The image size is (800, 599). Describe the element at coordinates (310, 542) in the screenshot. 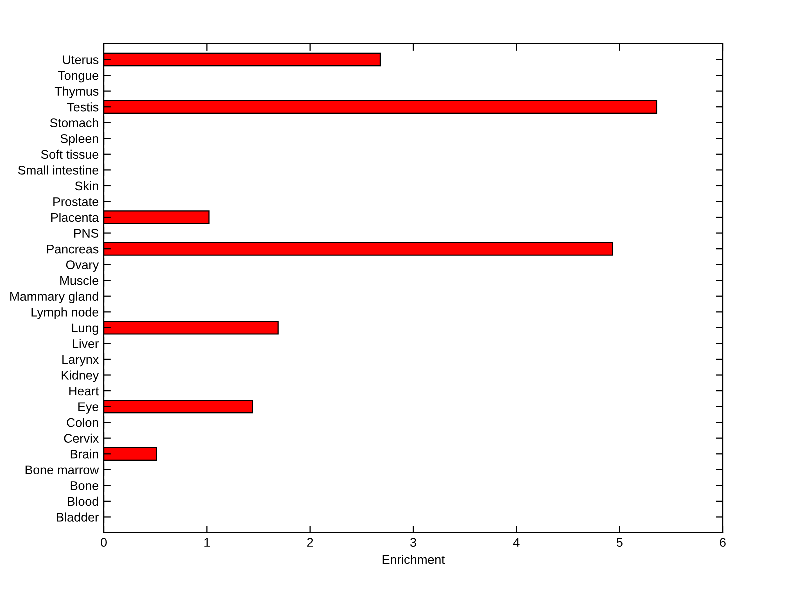

I see `x-tick-label: 2` at that location.